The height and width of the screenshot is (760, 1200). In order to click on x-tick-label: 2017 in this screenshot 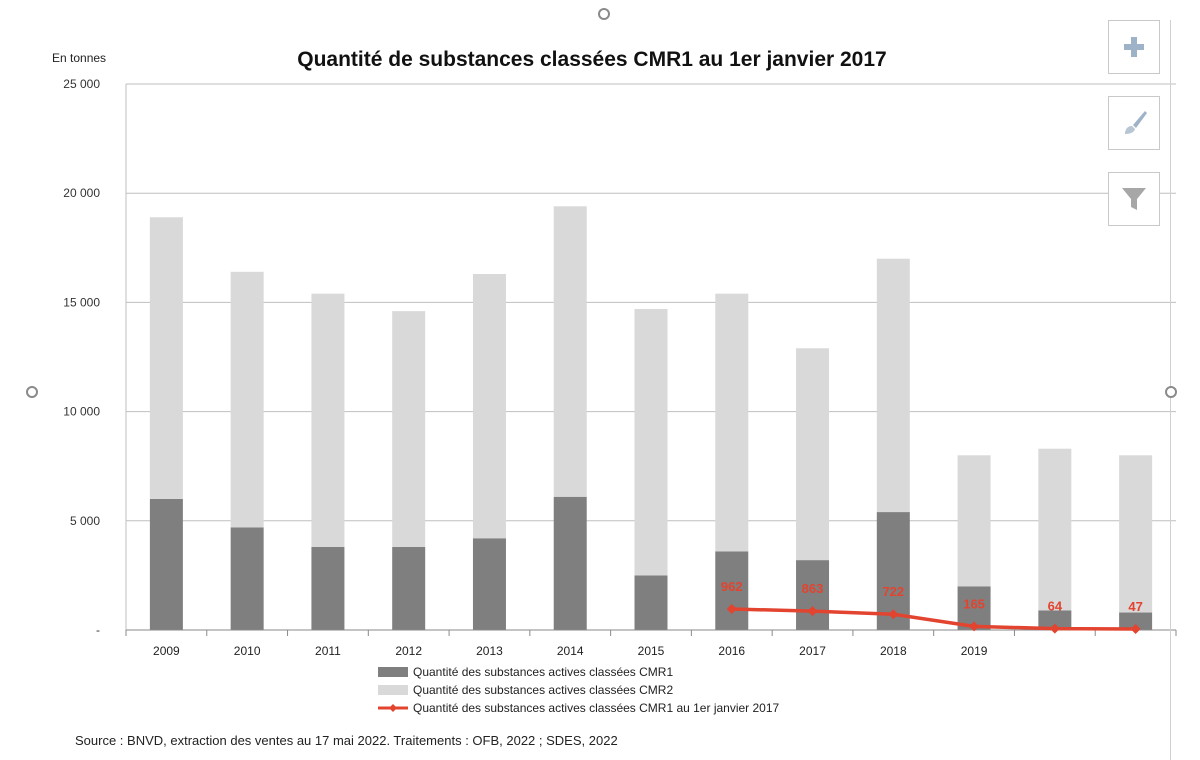, I will do `click(812, 651)`.